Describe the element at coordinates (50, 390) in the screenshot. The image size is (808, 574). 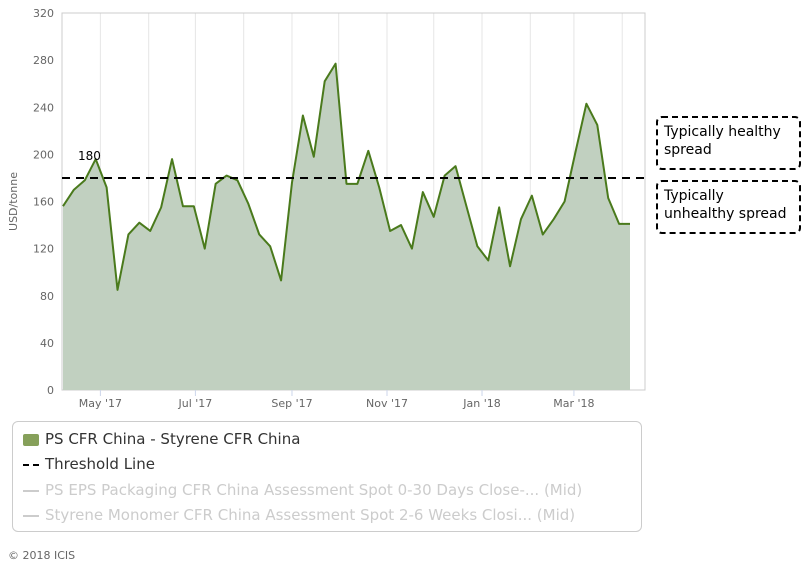
I see `y-tick-label: 0` at that location.